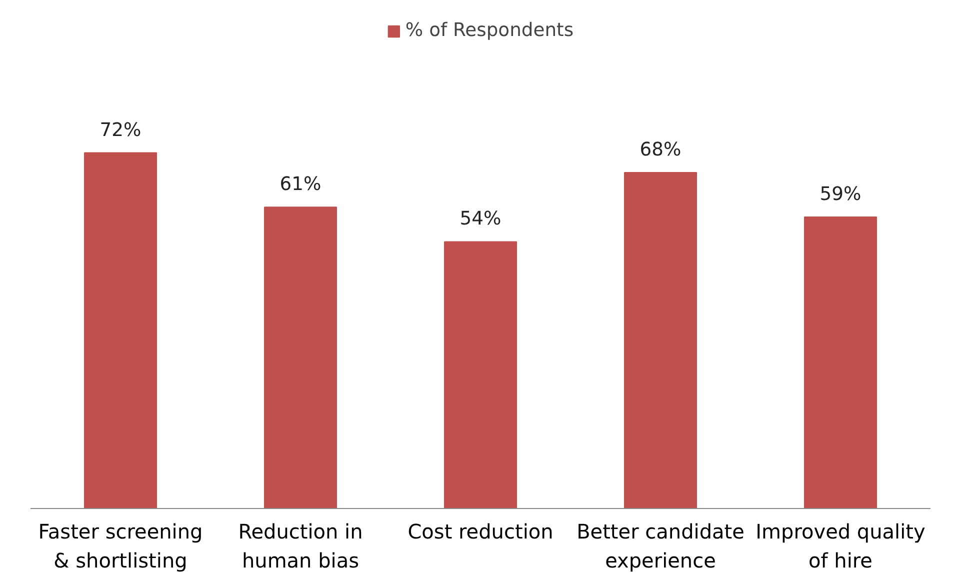 This screenshot has height=583, width=960. Describe the element at coordinates (300, 546) in the screenshot. I see `x-tick-label: Reduction in human bias` at that location.